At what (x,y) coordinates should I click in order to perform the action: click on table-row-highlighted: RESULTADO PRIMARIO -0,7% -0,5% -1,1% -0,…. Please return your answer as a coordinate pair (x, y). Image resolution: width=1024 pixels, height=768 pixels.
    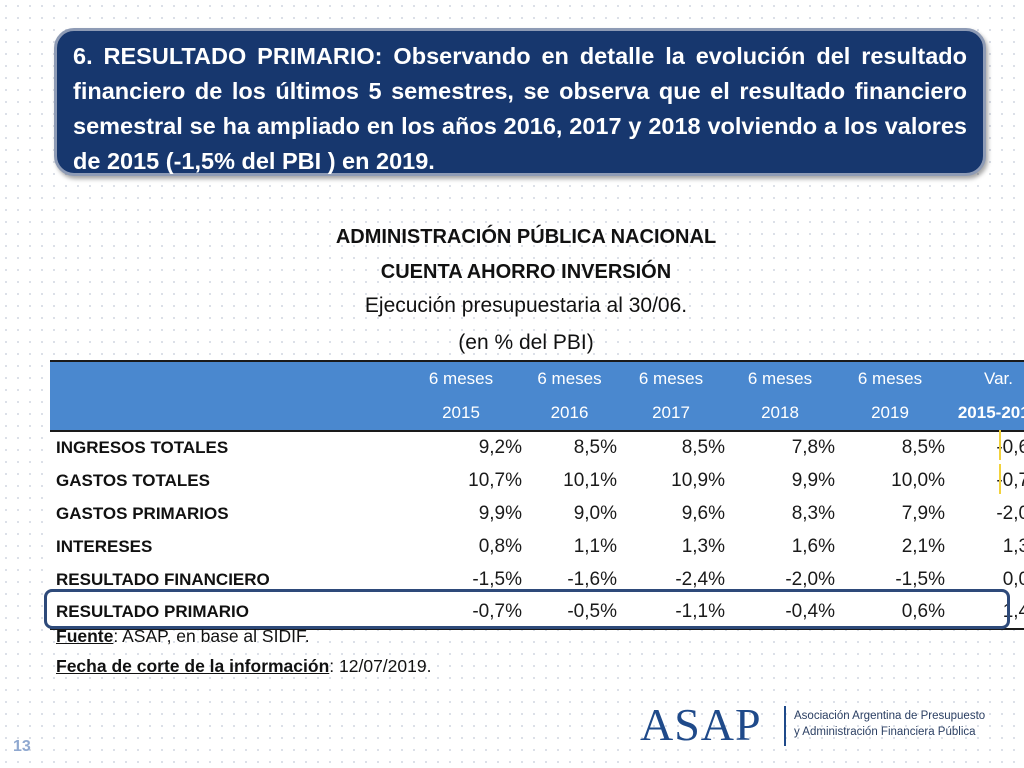
    Looking at the image, I should click on (537, 612).